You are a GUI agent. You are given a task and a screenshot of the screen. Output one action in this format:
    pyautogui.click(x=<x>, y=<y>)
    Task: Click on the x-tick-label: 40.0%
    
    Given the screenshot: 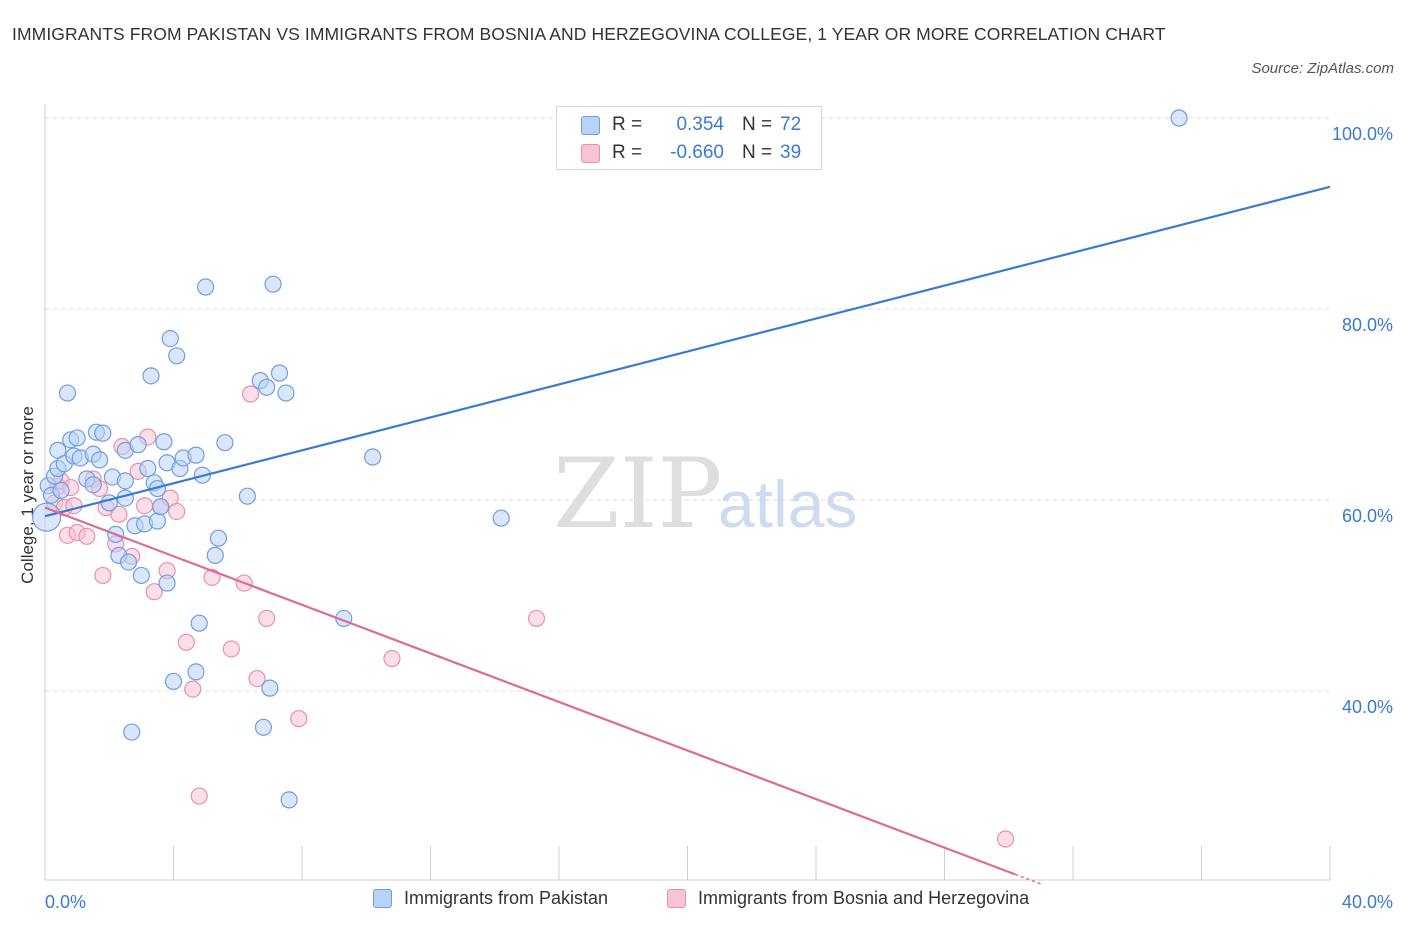 What is the action you would take?
    pyautogui.click(x=1367, y=902)
    